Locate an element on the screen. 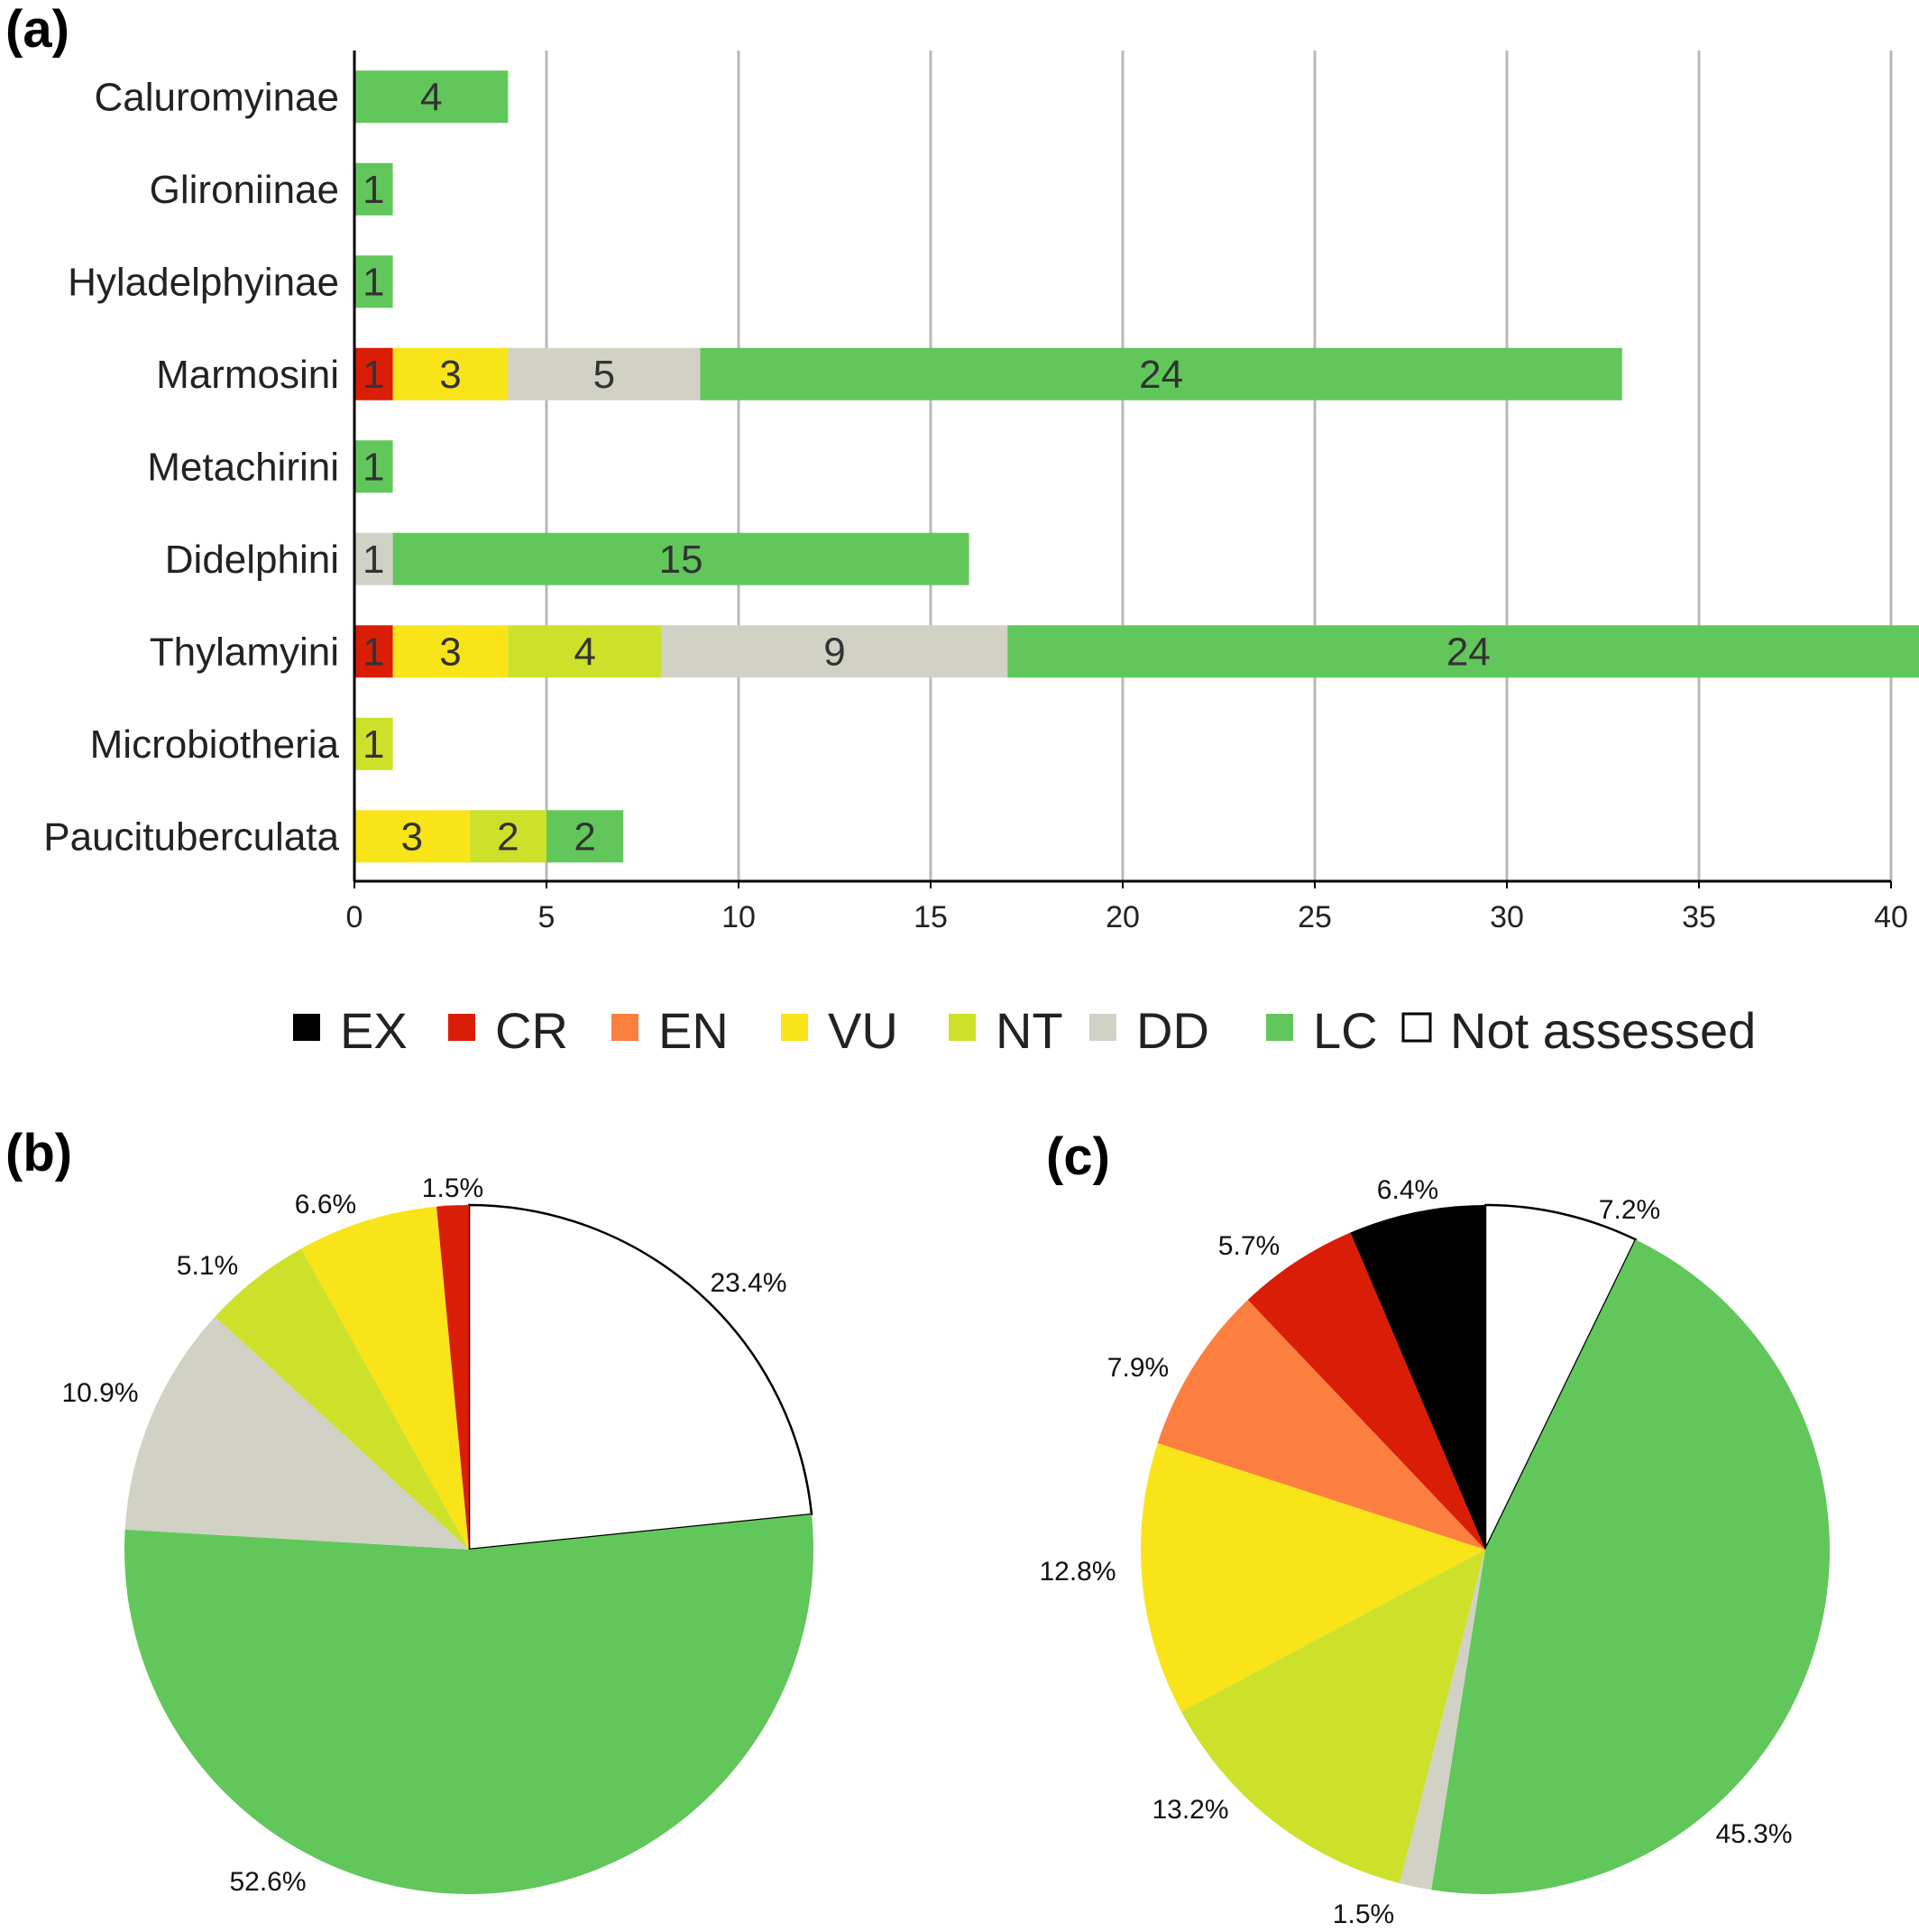 Image resolution: width=1919 pixels, height=1932 pixels. bar-segment-didelphini-lc is located at coordinates (680, 559).